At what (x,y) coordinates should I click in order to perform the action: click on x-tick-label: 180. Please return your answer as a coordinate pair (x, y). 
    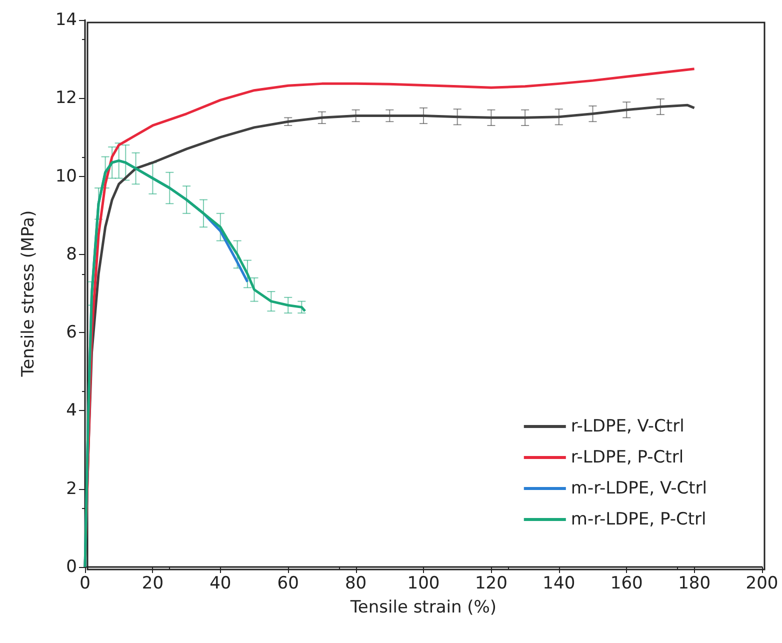
    Looking at the image, I should click on (694, 584).